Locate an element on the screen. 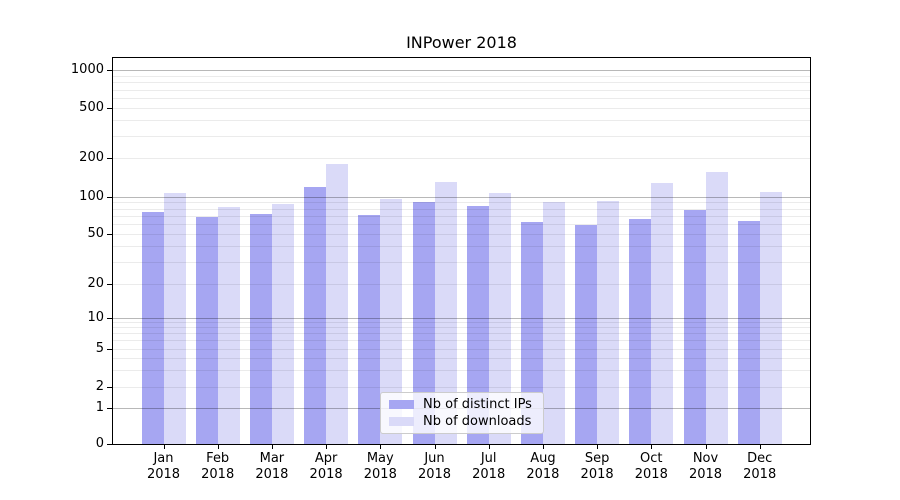 The image size is (900, 500). x-tick-label: Apr 2018 is located at coordinates (326, 467).